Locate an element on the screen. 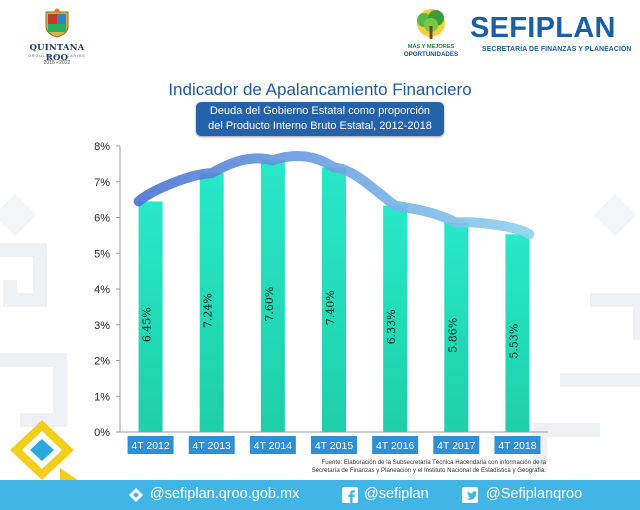 Image resolution: width=640 pixels, height=510 pixels. category-label: 4T 2013 is located at coordinates (212, 446).